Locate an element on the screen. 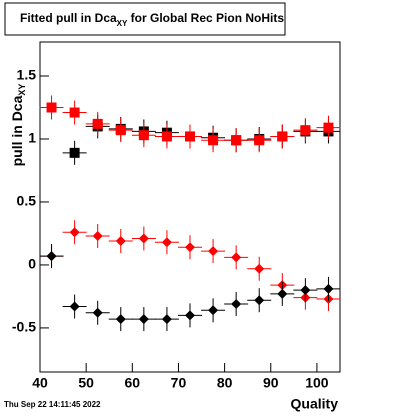 The height and width of the screenshot is (419, 400). y-tick-label: 1.5 is located at coordinates (27, 75).